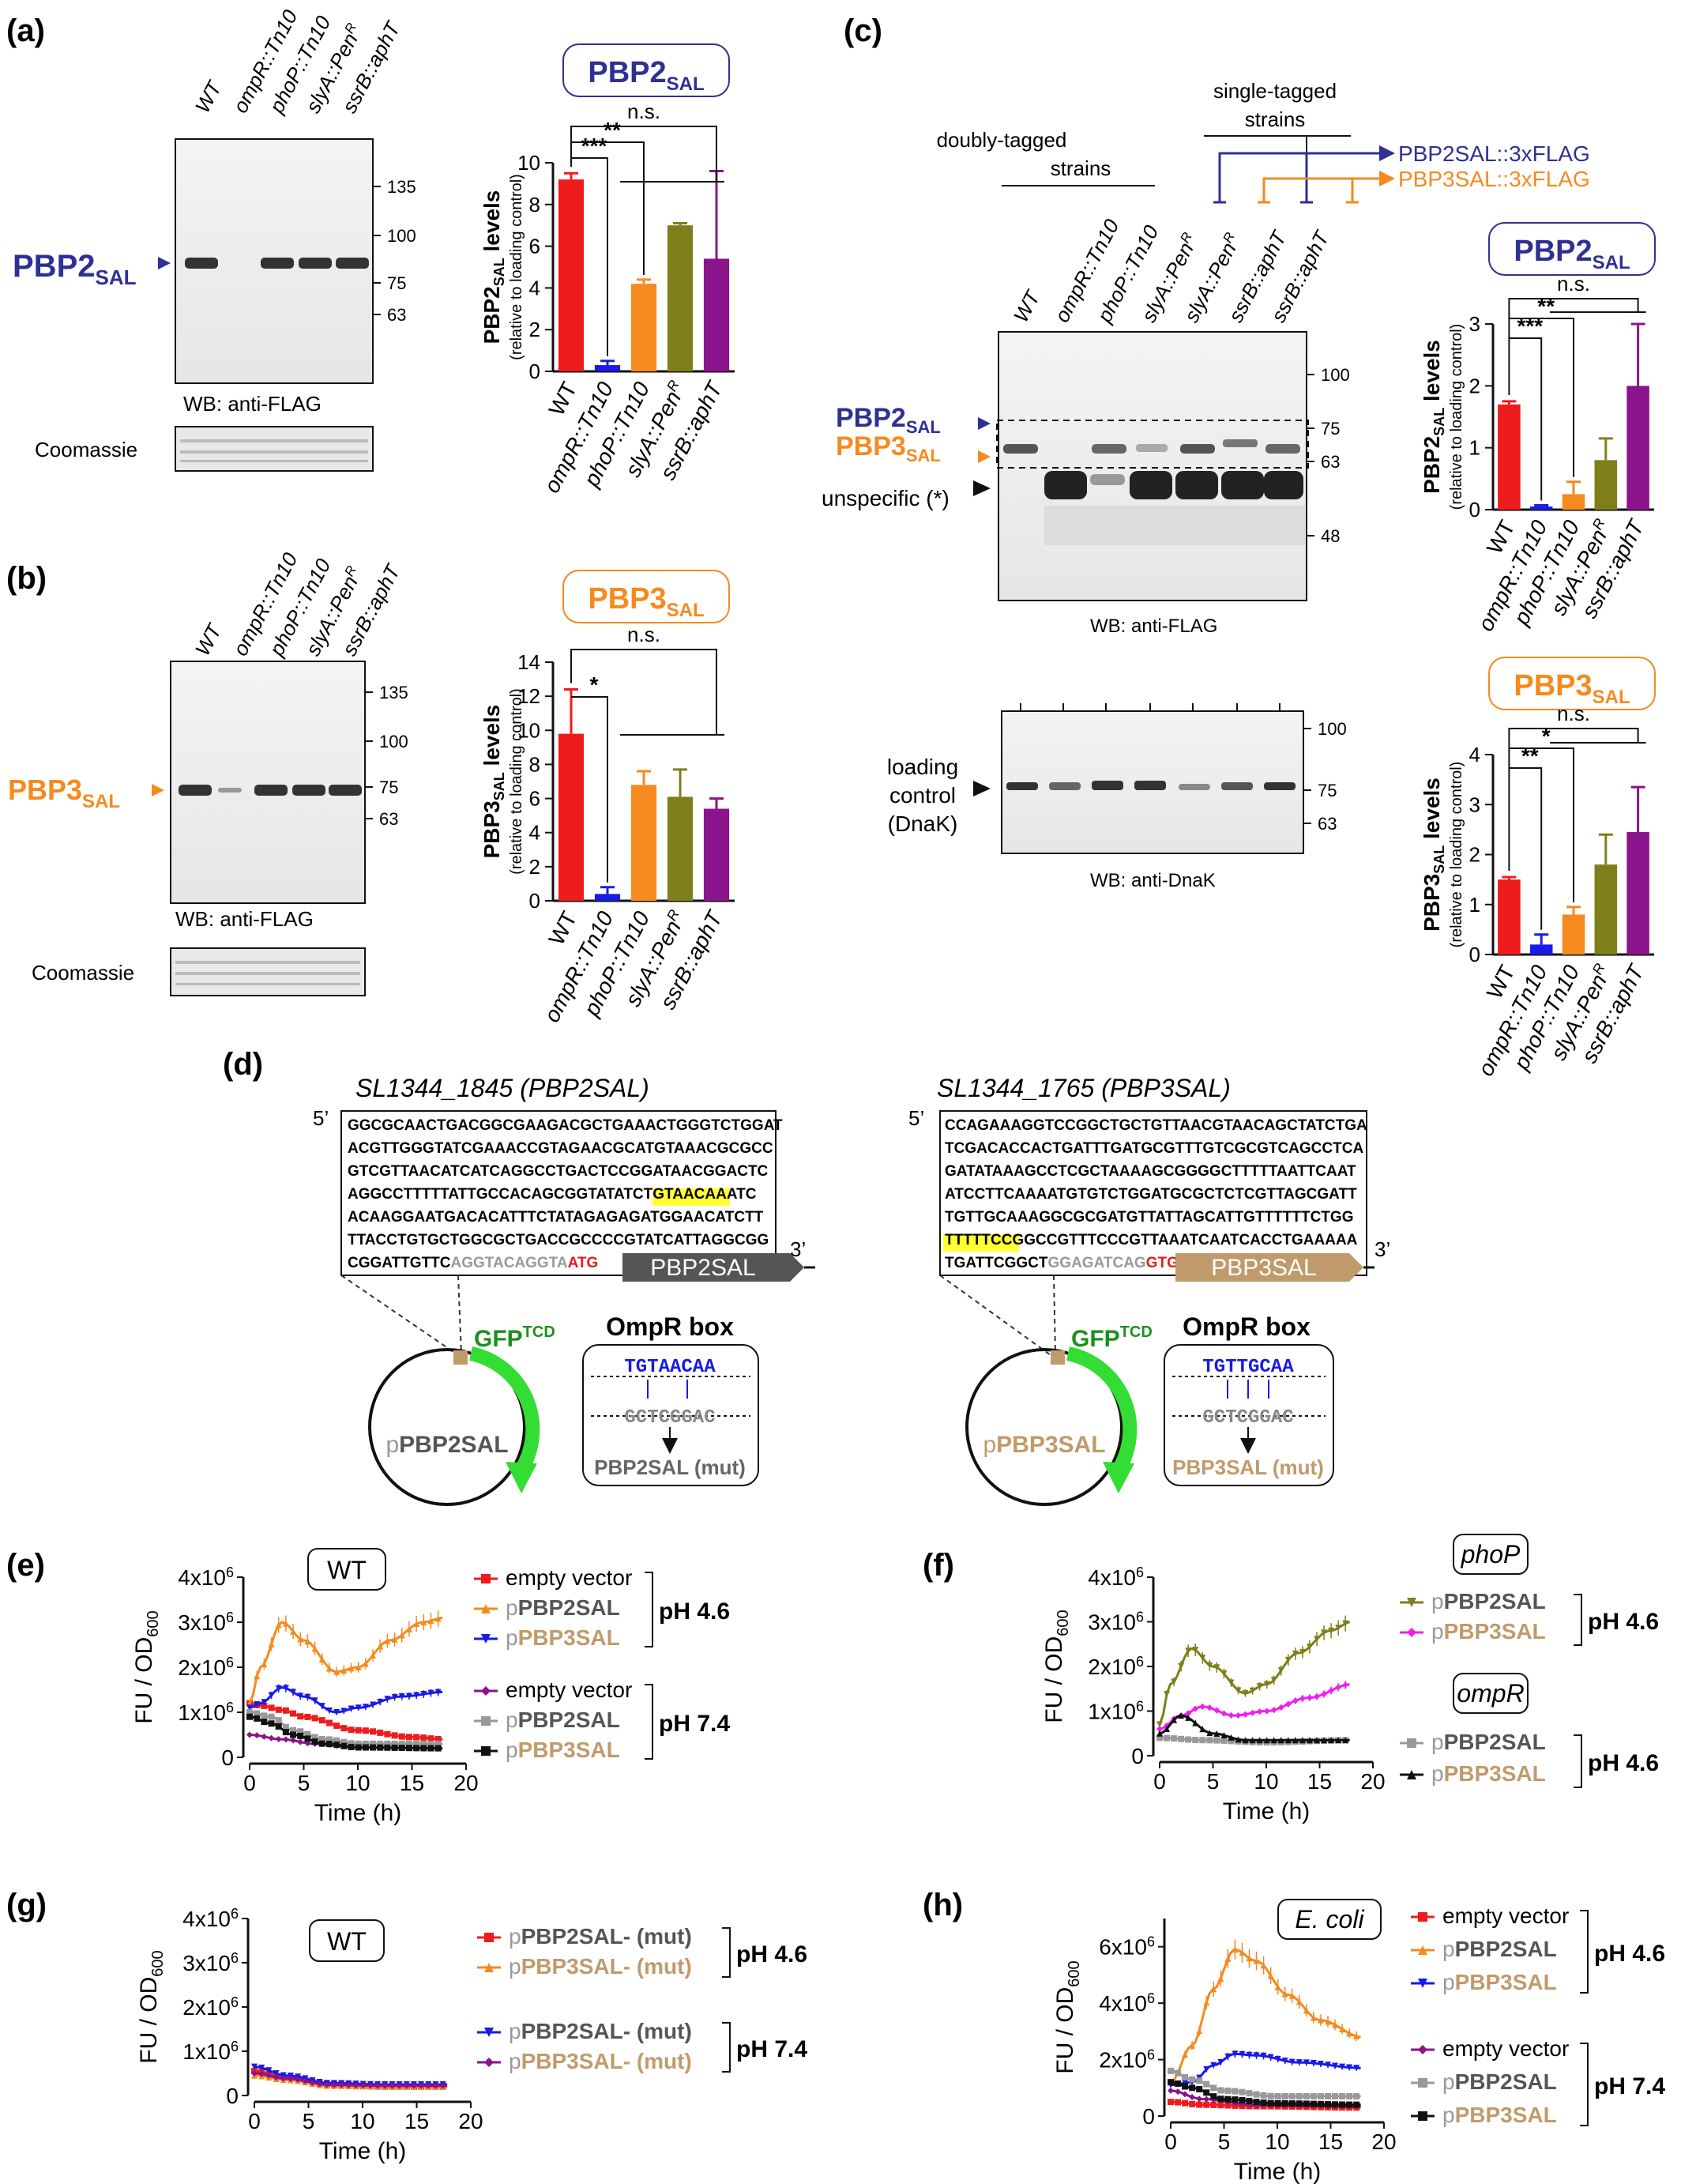  Describe the element at coordinates (274, 450) in the screenshot. I see `coomassie-bands-a` at that location.